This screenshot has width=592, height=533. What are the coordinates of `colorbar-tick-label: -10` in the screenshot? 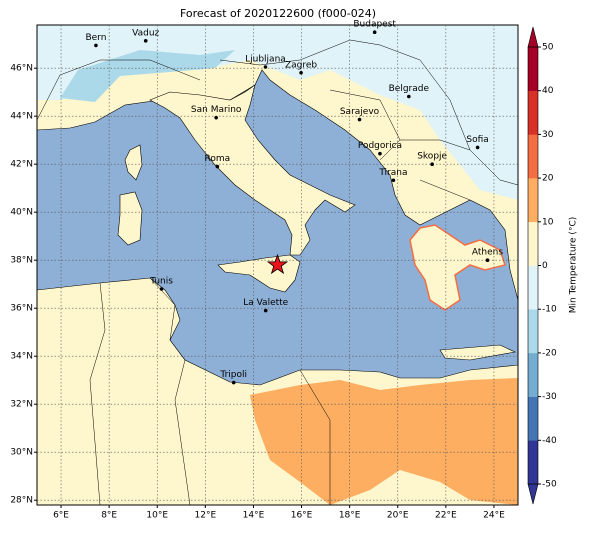 It's located at (549, 310).